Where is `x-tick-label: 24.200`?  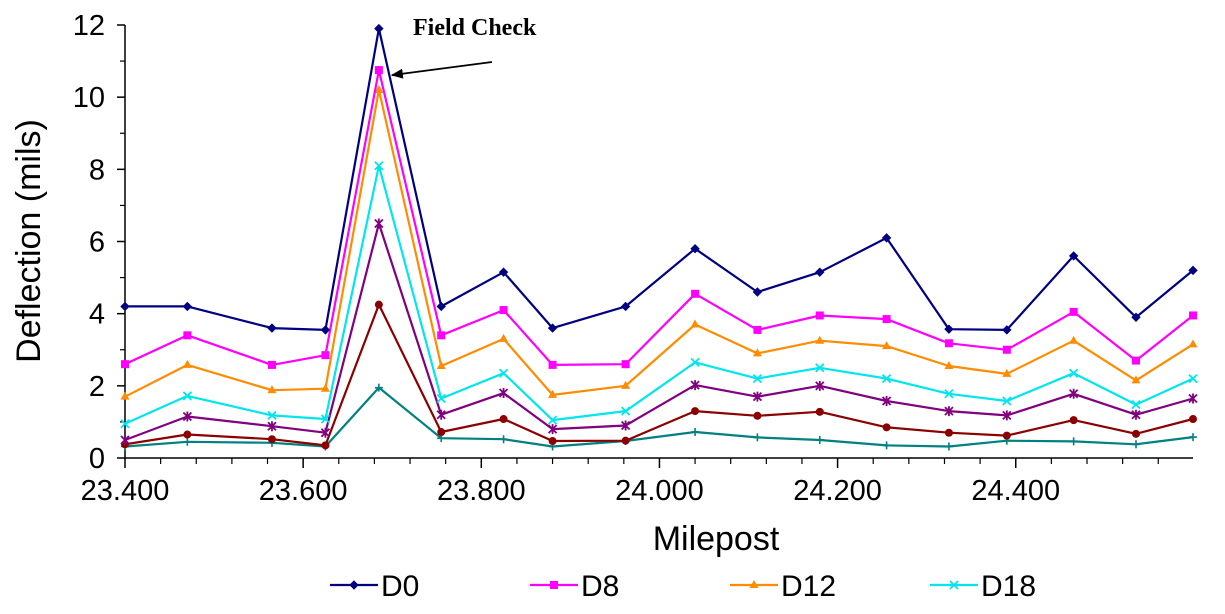 x-tick-label: 24.200 is located at coordinates (837, 491).